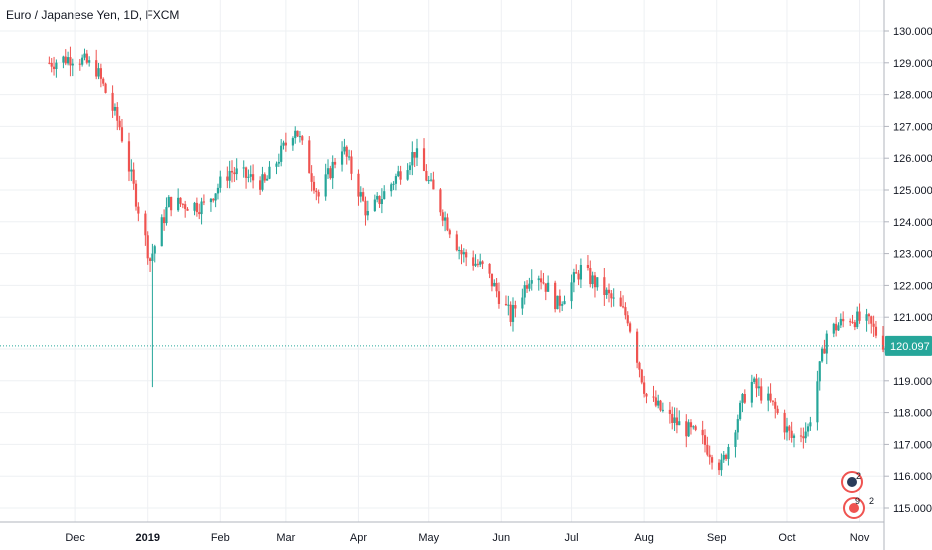 Image resolution: width=932 pixels, height=550 pixels. I want to click on last-price-label: 120.097, so click(910, 347).